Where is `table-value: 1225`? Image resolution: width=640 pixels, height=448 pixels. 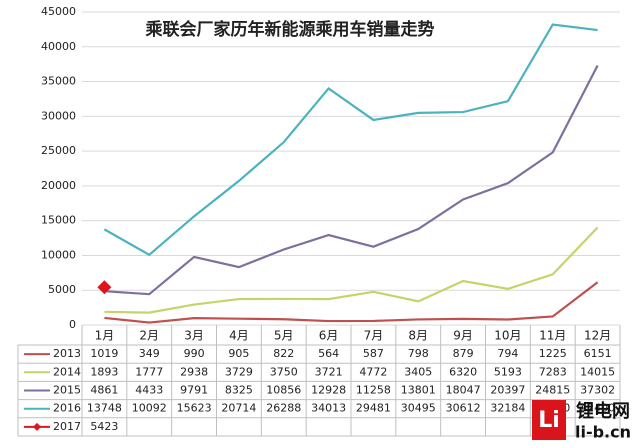 table-value: 1225 is located at coordinates (553, 353).